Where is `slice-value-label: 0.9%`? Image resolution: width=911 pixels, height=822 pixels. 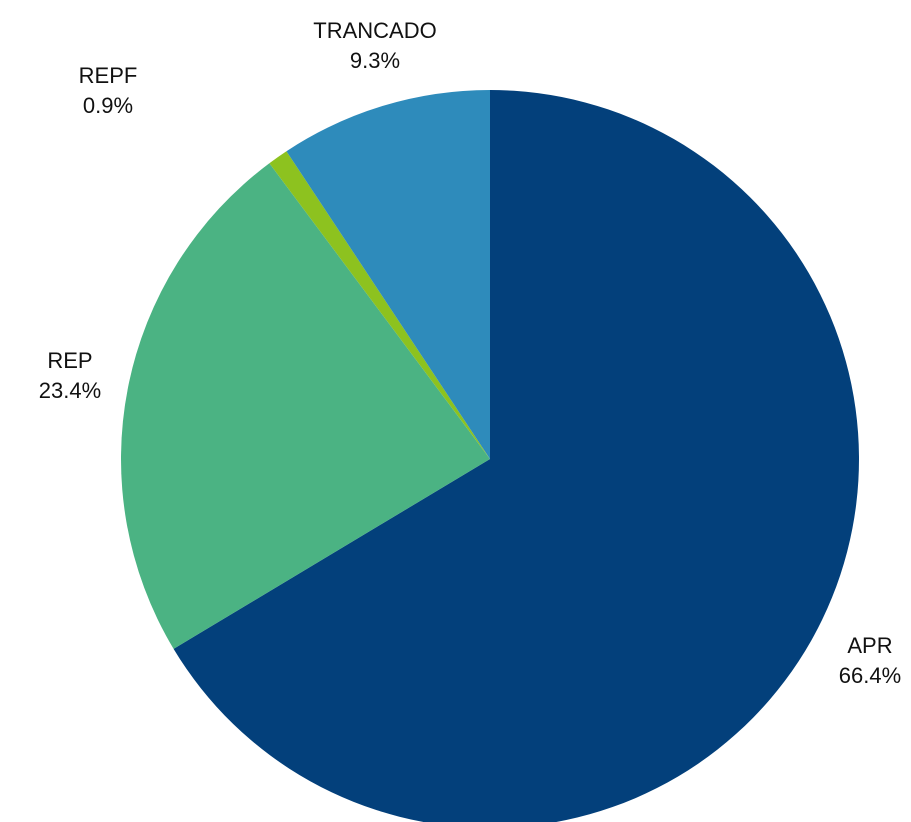 slice-value-label: 0.9% is located at coordinates (108, 105).